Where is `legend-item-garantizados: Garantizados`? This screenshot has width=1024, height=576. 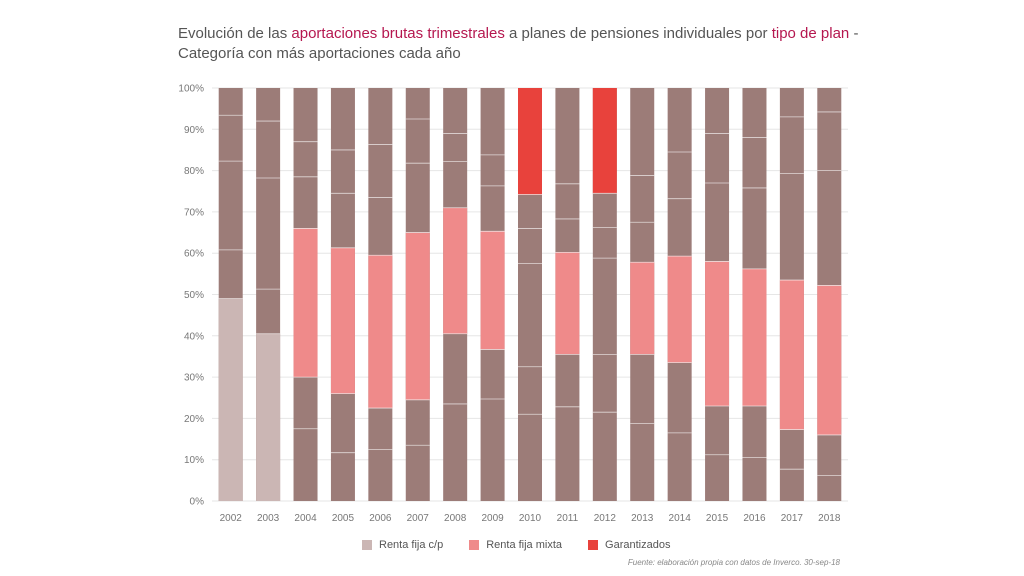 legend-item-garantizados: Garantizados is located at coordinates (629, 545).